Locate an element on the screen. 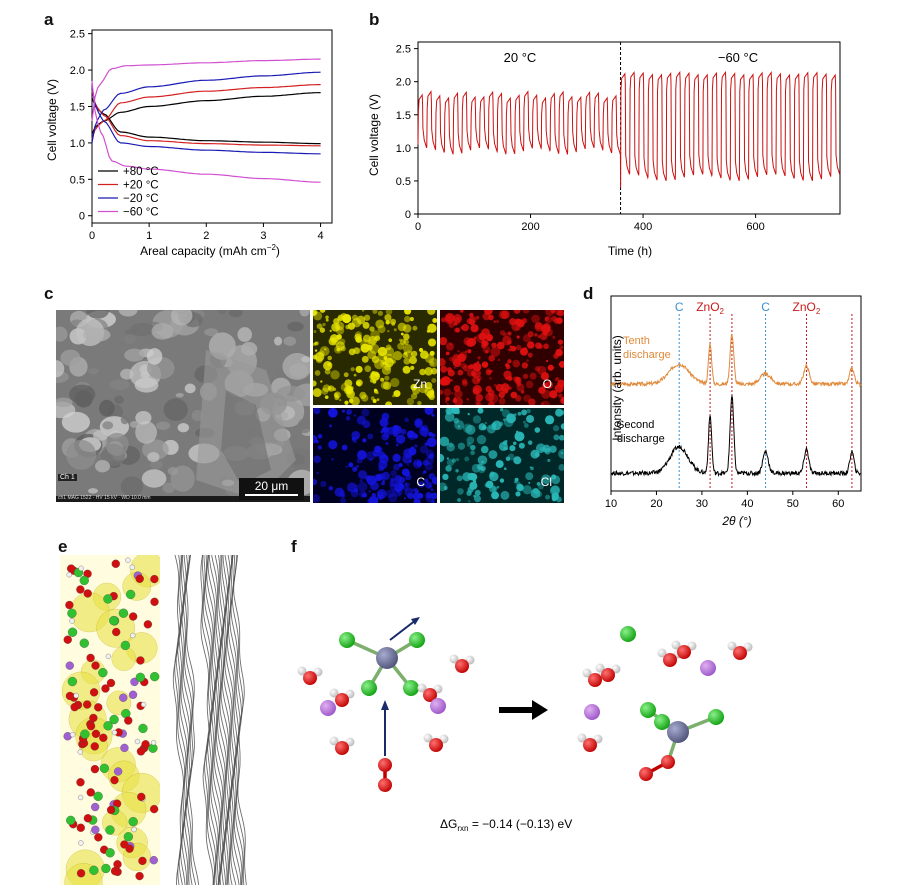  chart-a-ytick-label: 2.5 is located at coordinates (77, 35).